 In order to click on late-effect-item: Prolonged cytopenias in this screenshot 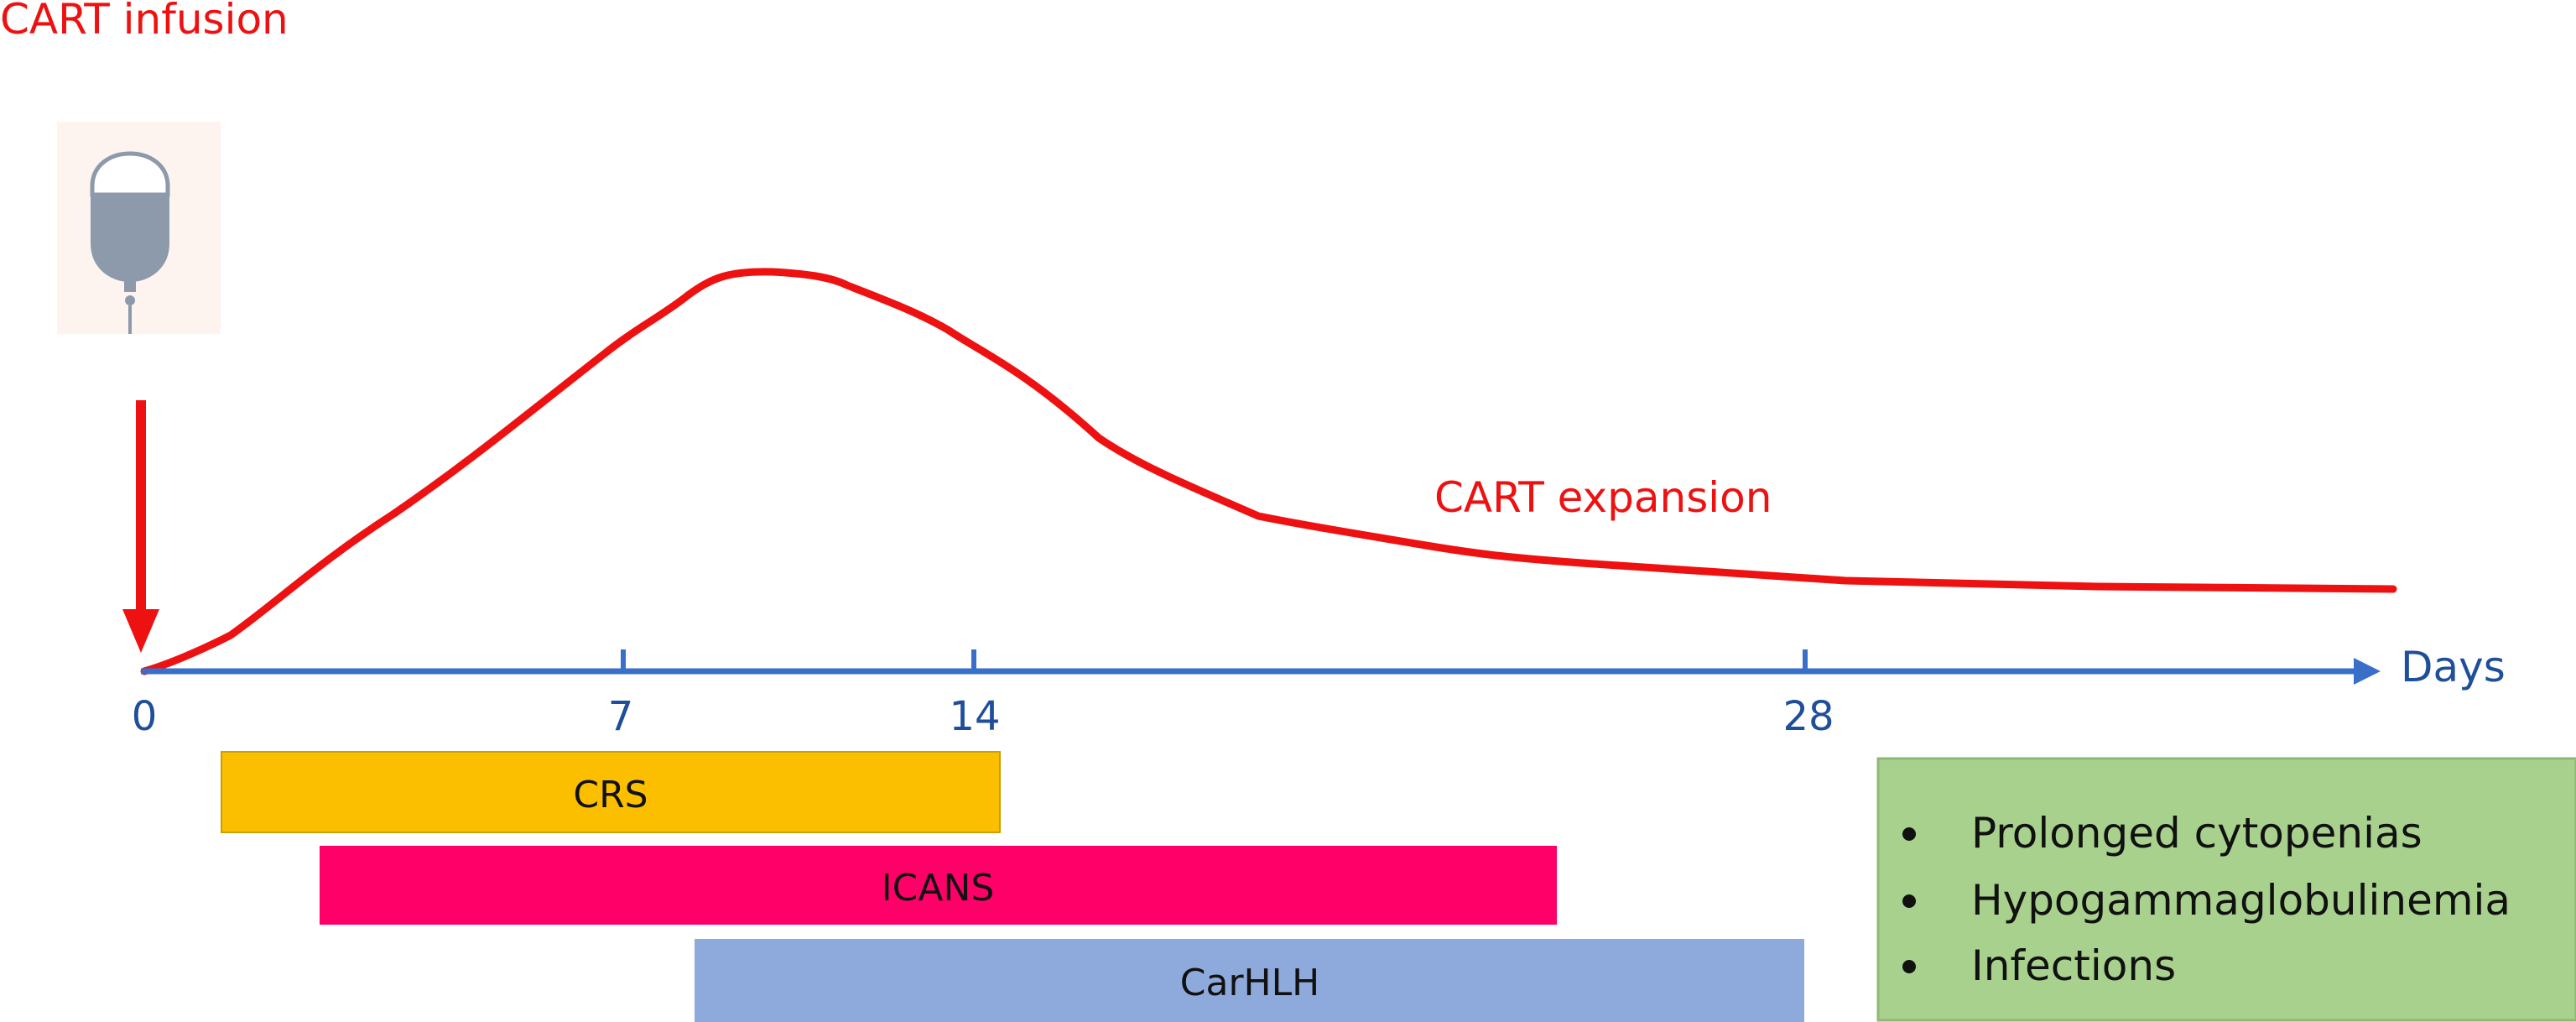, I will do `click(2196, 833)`.